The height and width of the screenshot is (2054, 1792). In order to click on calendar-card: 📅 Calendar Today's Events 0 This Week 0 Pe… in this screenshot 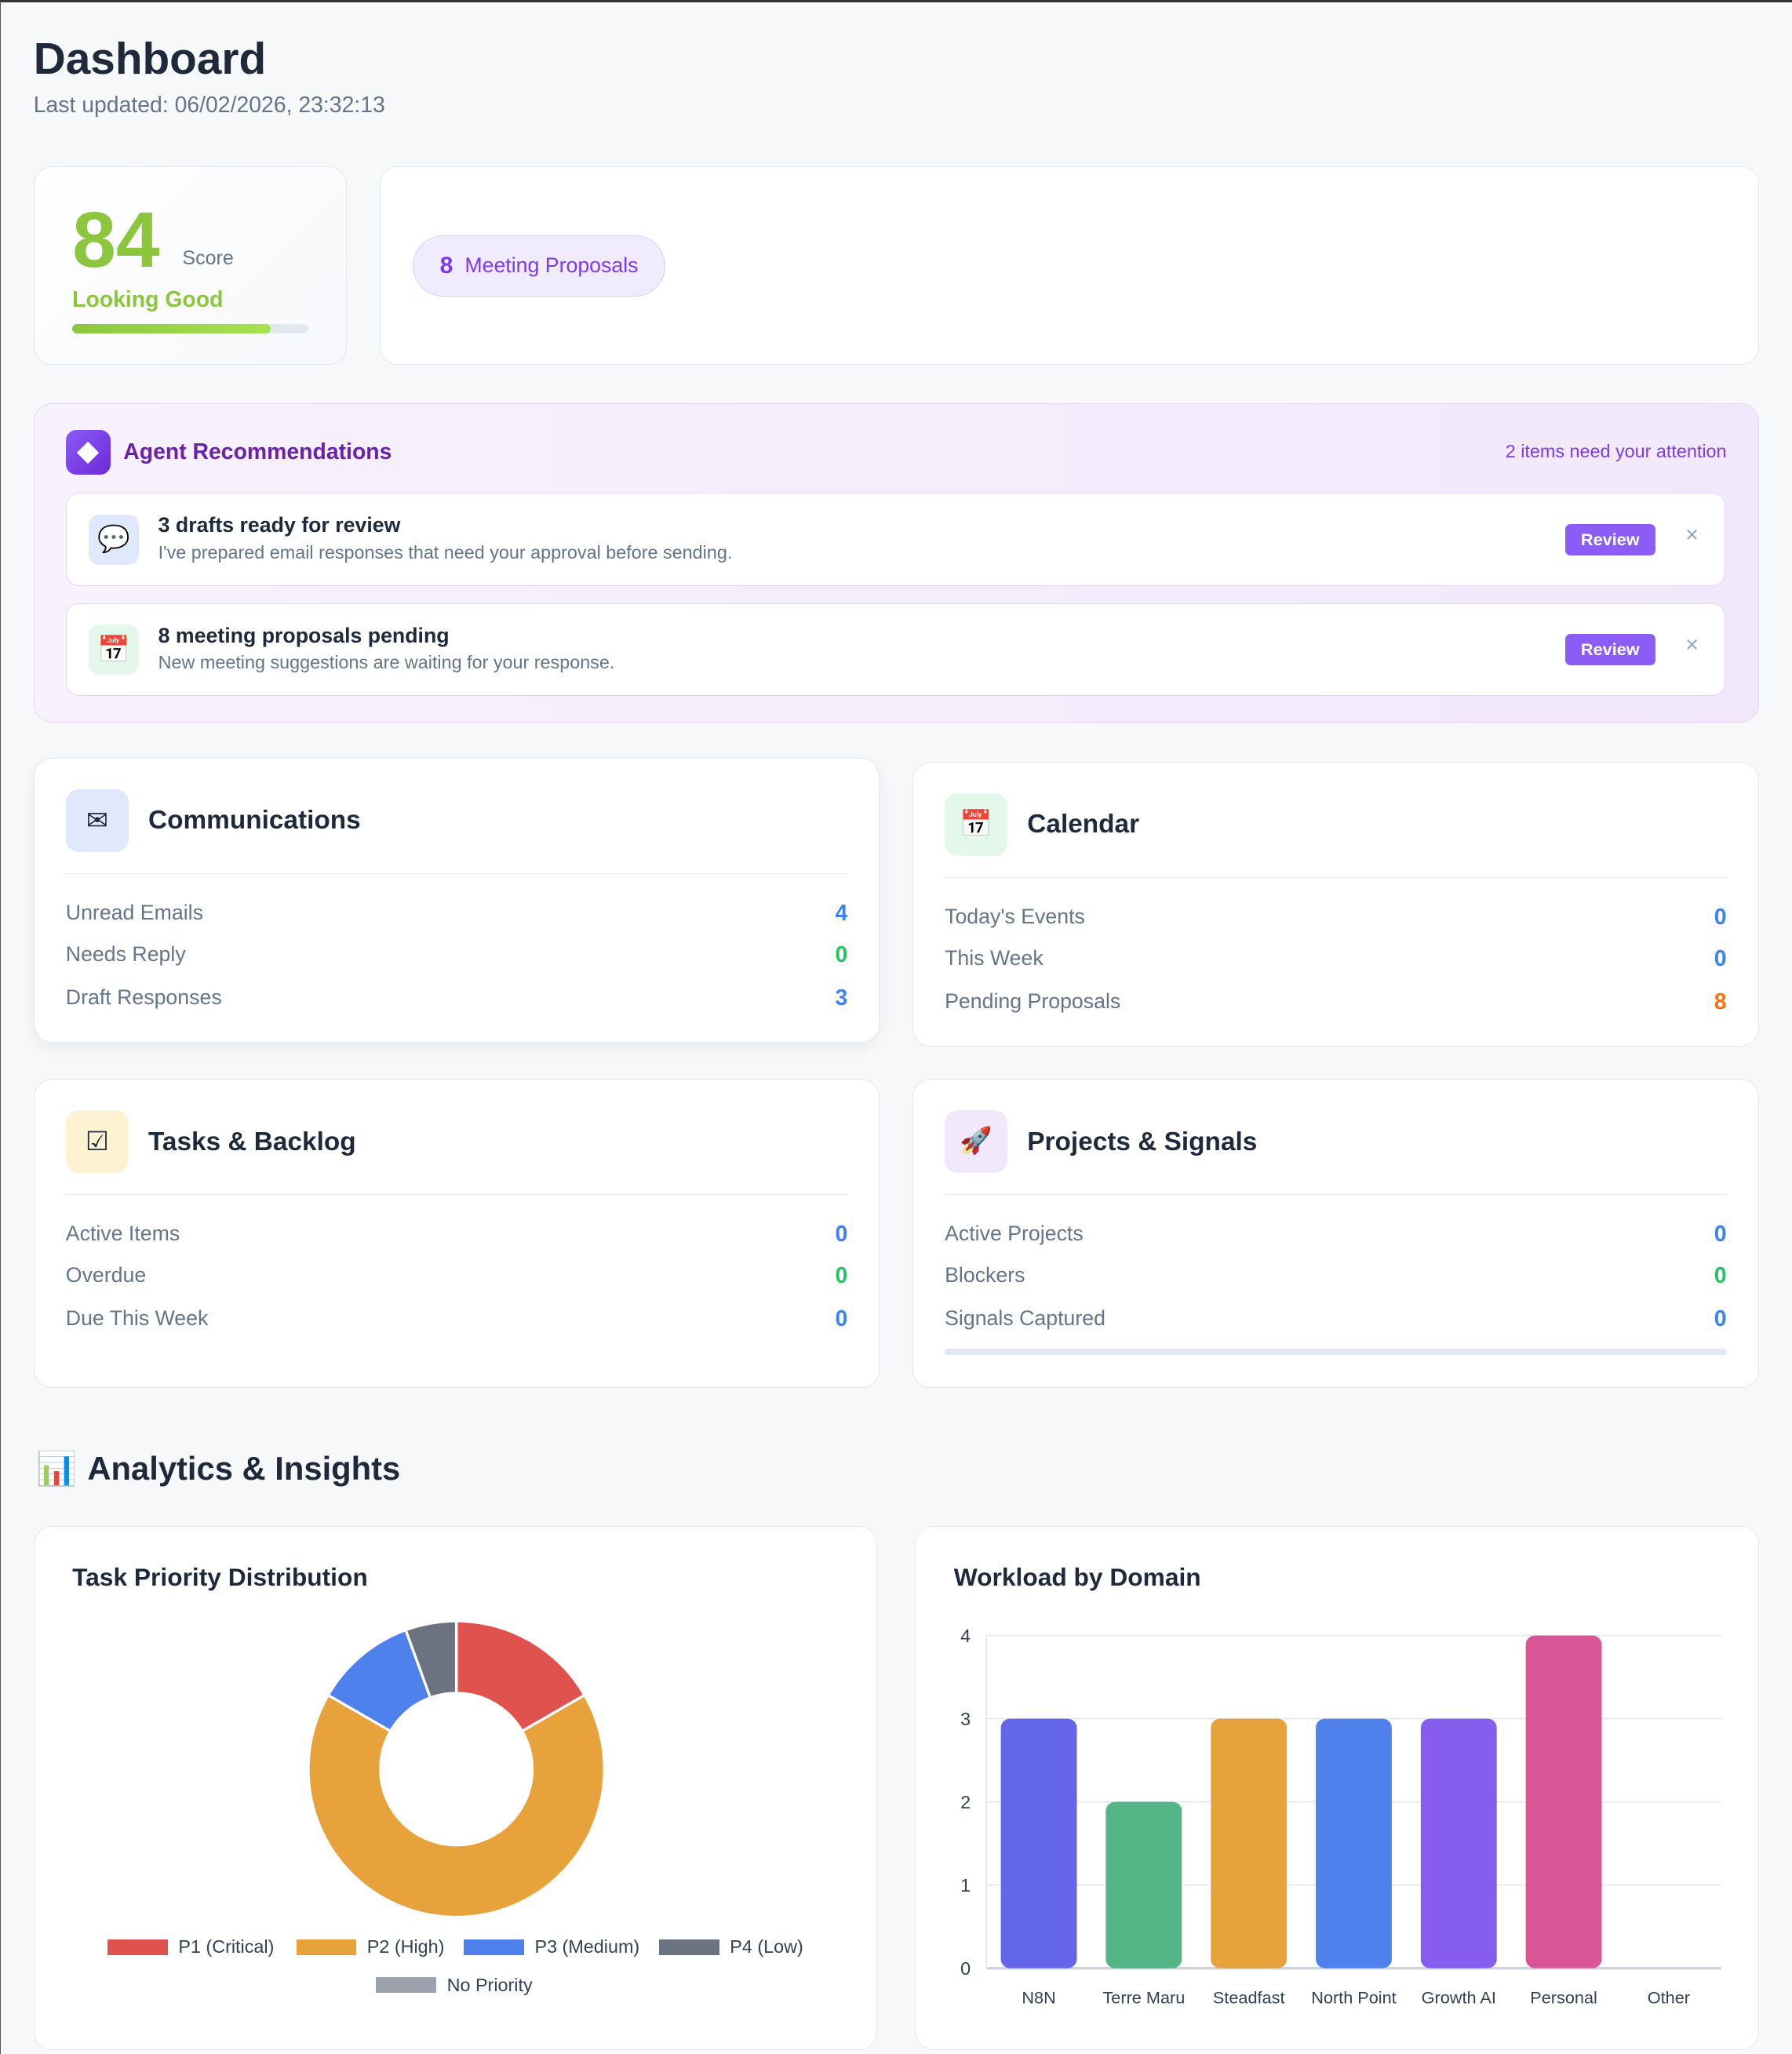, I will do `click(1335, 904)`.